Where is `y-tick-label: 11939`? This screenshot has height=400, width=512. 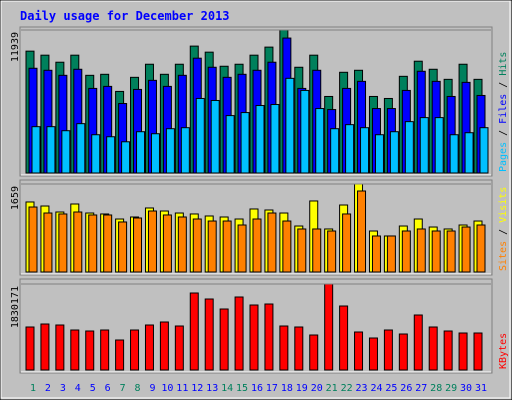
y-tick-label: 11939 is located at coordinates (15, 47).